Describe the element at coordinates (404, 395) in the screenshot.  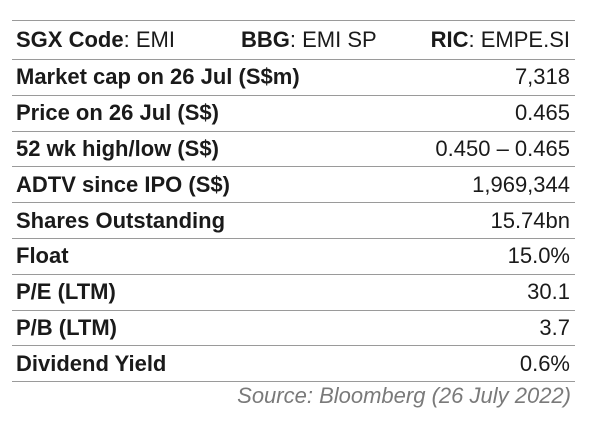
I see `source-note: Source: Bloomberg (26 July 2022)` at that location.